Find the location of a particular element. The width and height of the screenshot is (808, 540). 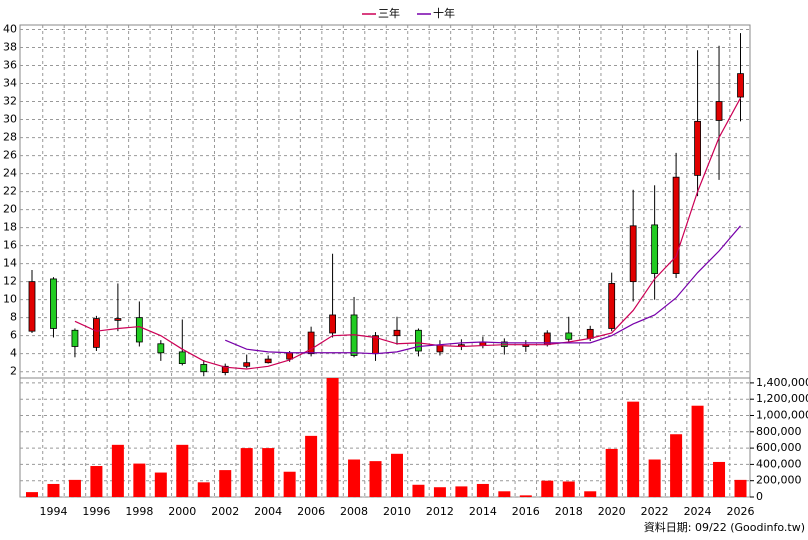

y2-tick-label: 200,000 is located at coordinates (779, 480).